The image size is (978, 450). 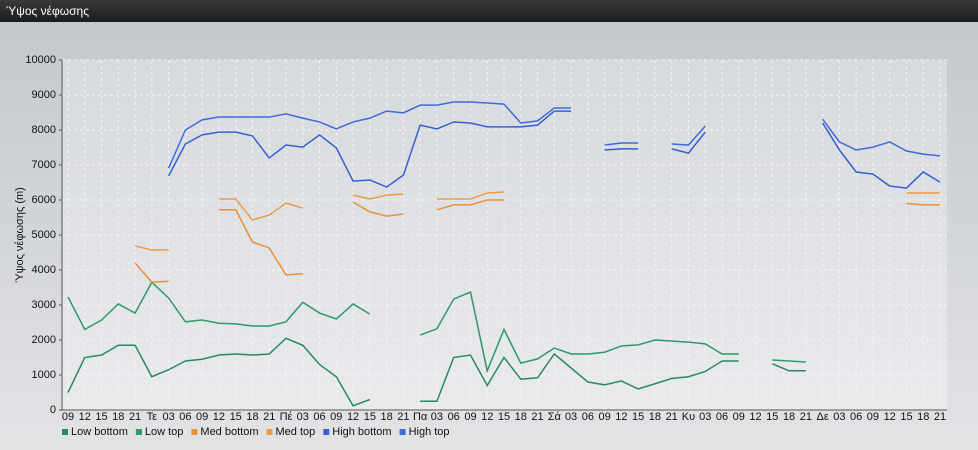 What do you see at coordinates (99, 432) in the screenshot?
I see `legend-label: Low bottom` at bounding box center [99, 432].